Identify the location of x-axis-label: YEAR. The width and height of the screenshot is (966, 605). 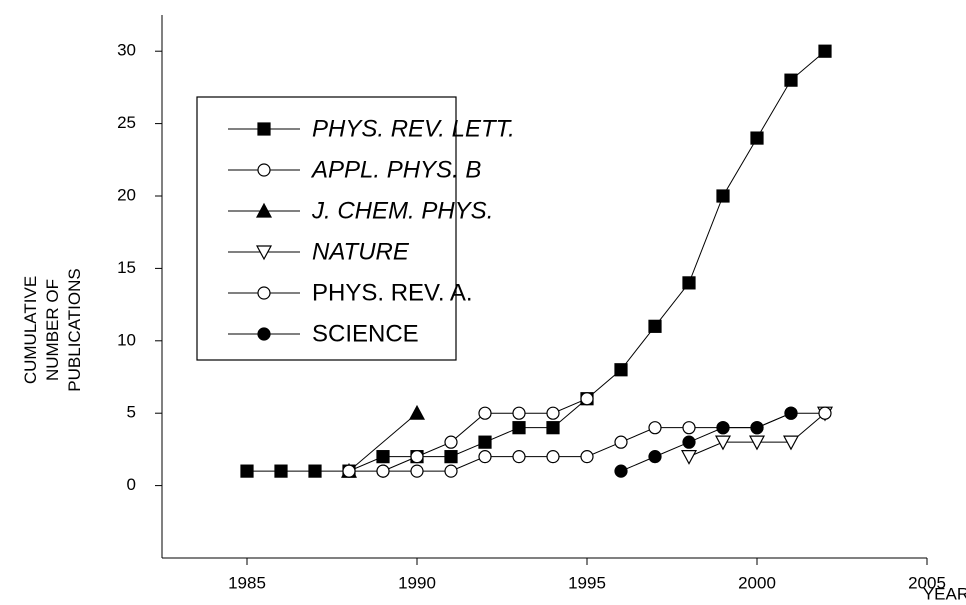
(944, 593).